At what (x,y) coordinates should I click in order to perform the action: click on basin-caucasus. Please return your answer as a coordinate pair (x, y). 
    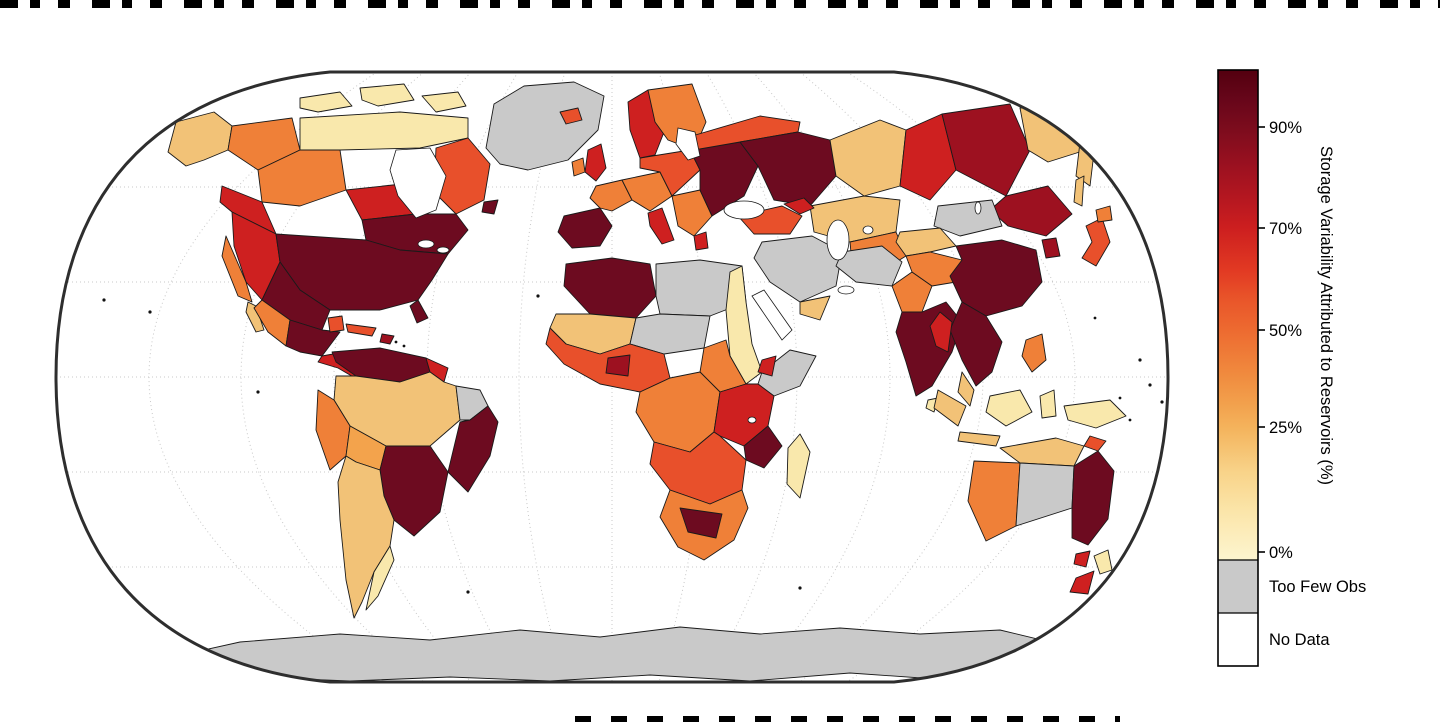
    Looking at the image, I should click on (799, 206).